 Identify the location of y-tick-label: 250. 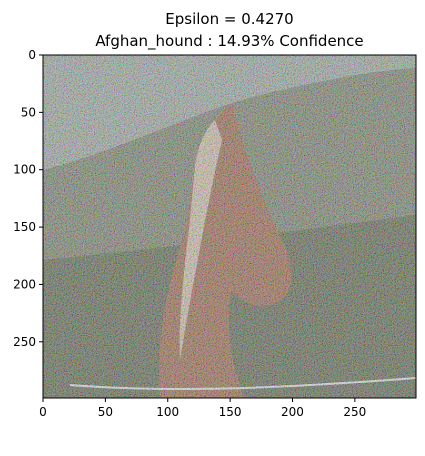
(24, 342).